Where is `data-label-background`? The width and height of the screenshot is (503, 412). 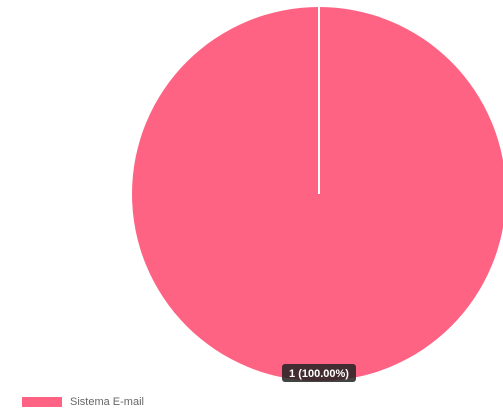
data-label-background is located at coordinates (319, 373).